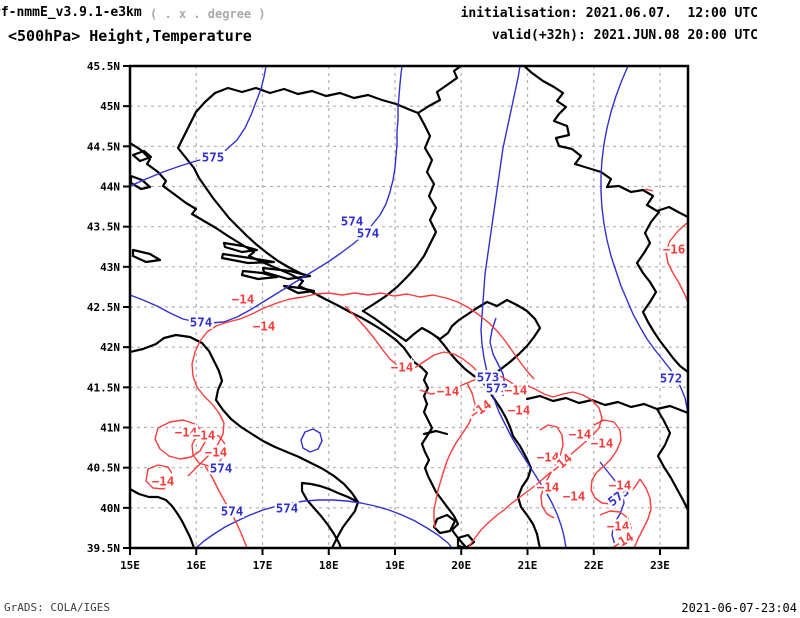 This screenshot has height=618, width=800. What do you see at coordinates (528, 565) in the screenshot?
I see `lon-axis-label: 21E` at bounding box center [528, 565].